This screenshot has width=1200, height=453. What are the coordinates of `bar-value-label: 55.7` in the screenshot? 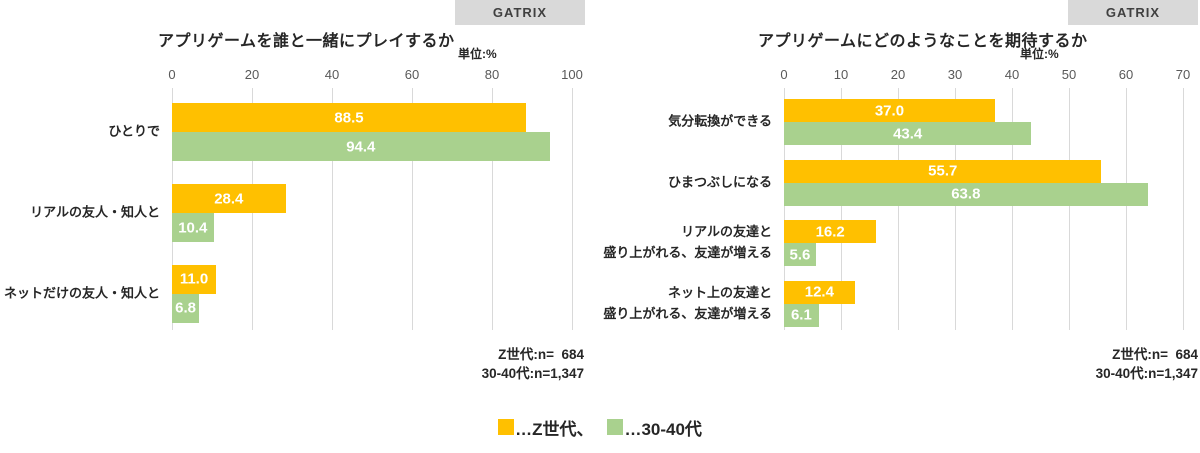 It's located at (943, 171).